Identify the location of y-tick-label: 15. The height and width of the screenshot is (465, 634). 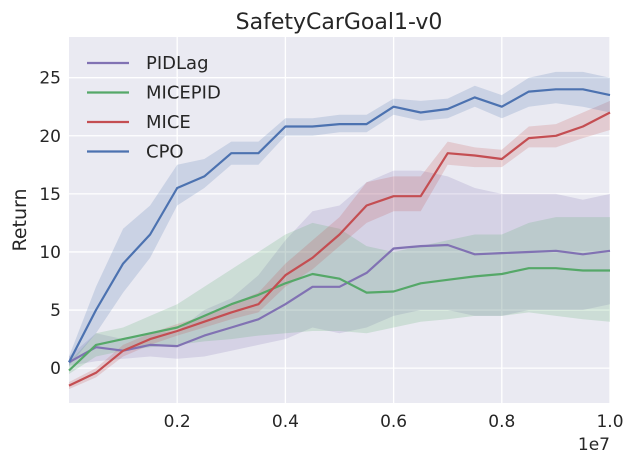
(50, 195).